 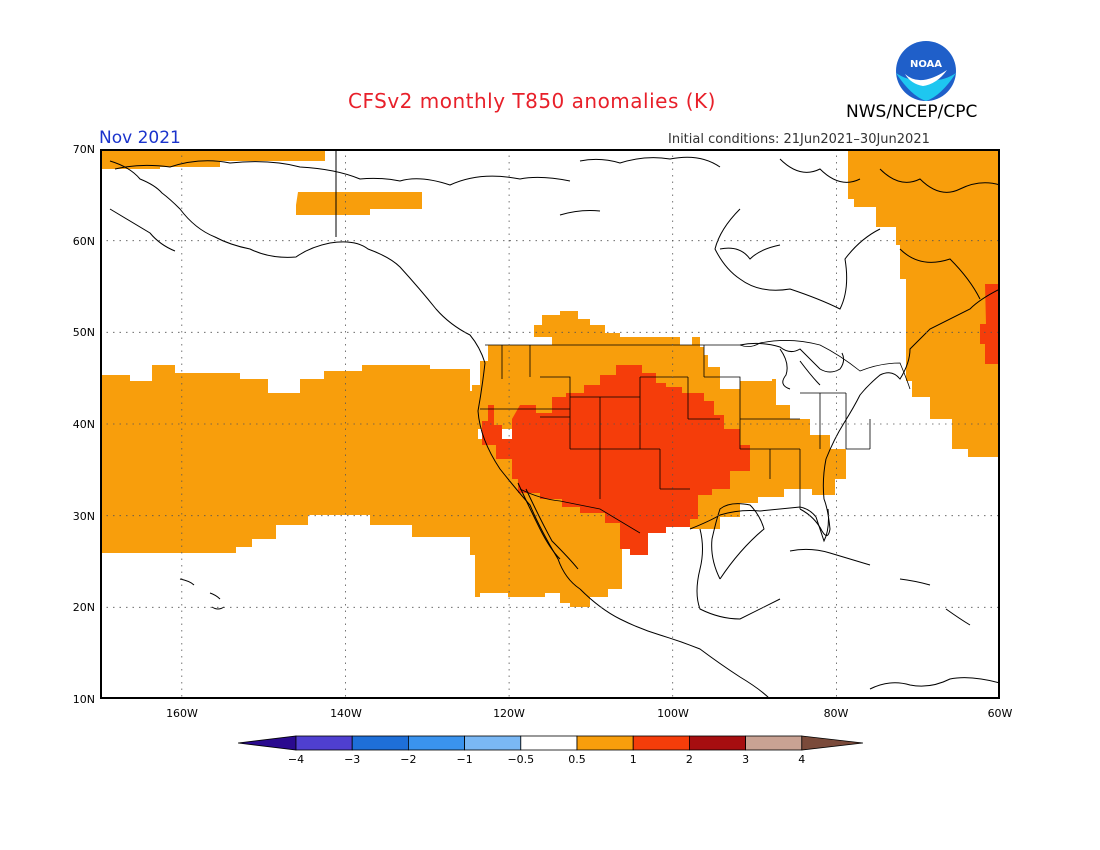 I want to click on valid-month-label: Nov 2021, so click(x=140, y=138).